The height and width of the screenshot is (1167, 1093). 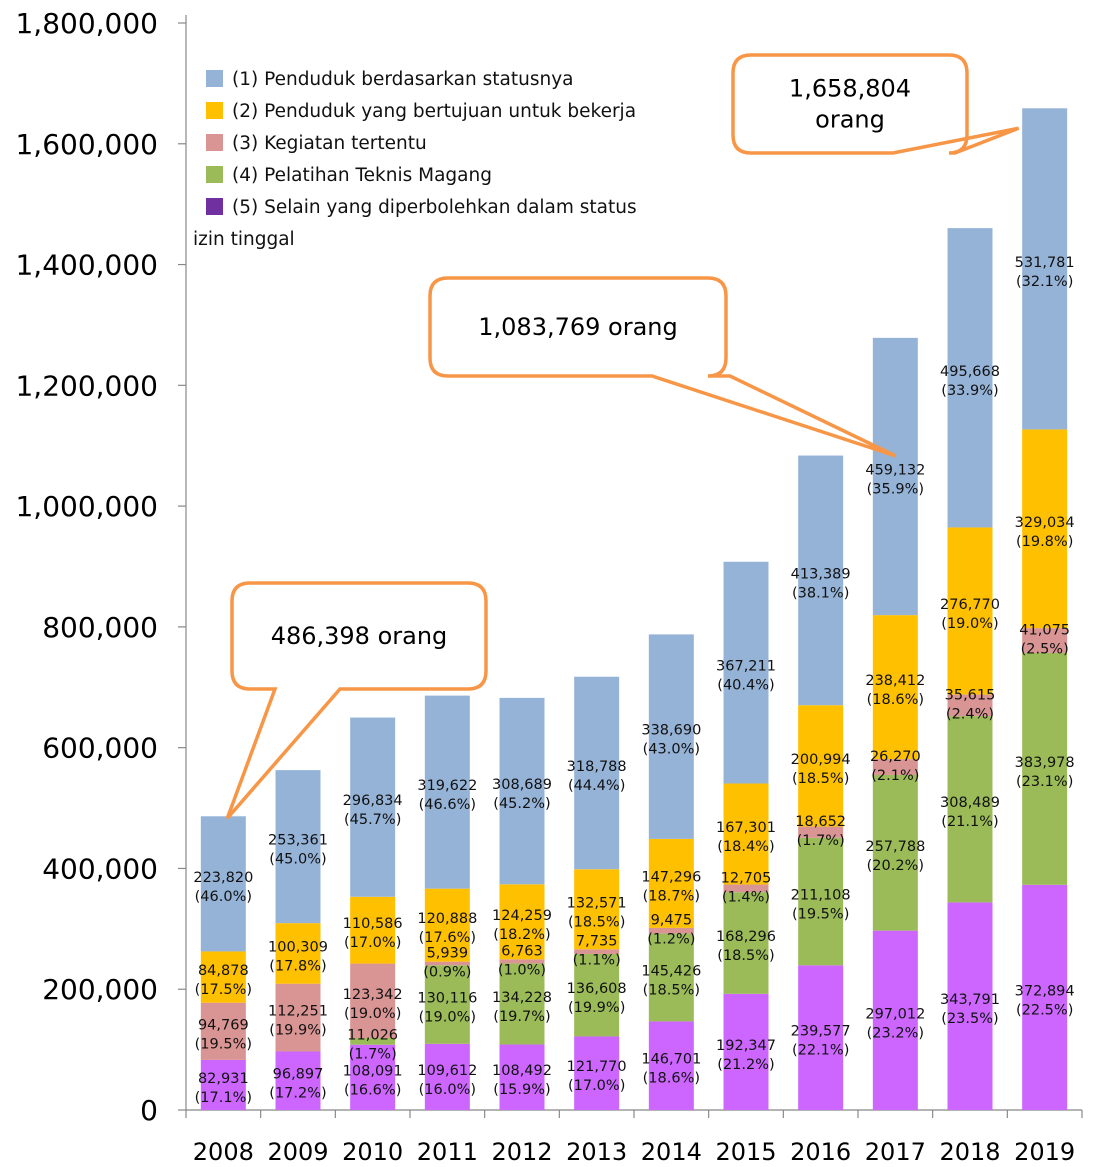 What do you see at coordinates (895, 1152) in the screenshot?
I see `x-tick-label: 2017` at bounding box center [895, 1152].